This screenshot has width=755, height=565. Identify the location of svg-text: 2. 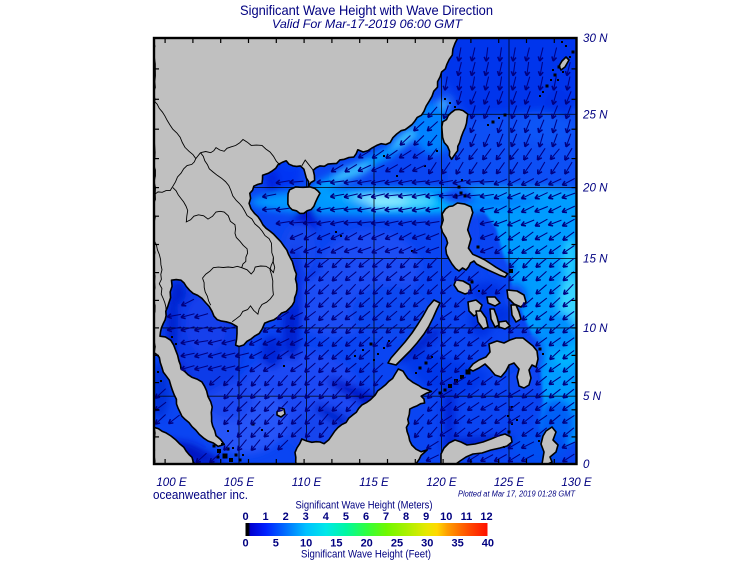
(286, 517).